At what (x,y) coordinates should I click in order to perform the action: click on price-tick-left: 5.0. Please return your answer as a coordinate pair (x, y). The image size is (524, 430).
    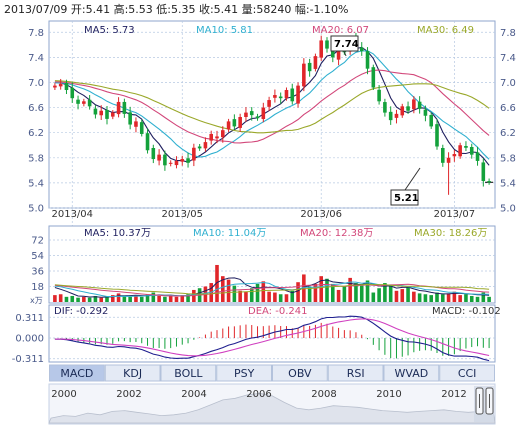
    Looking at the image, I should click on (36, 209).